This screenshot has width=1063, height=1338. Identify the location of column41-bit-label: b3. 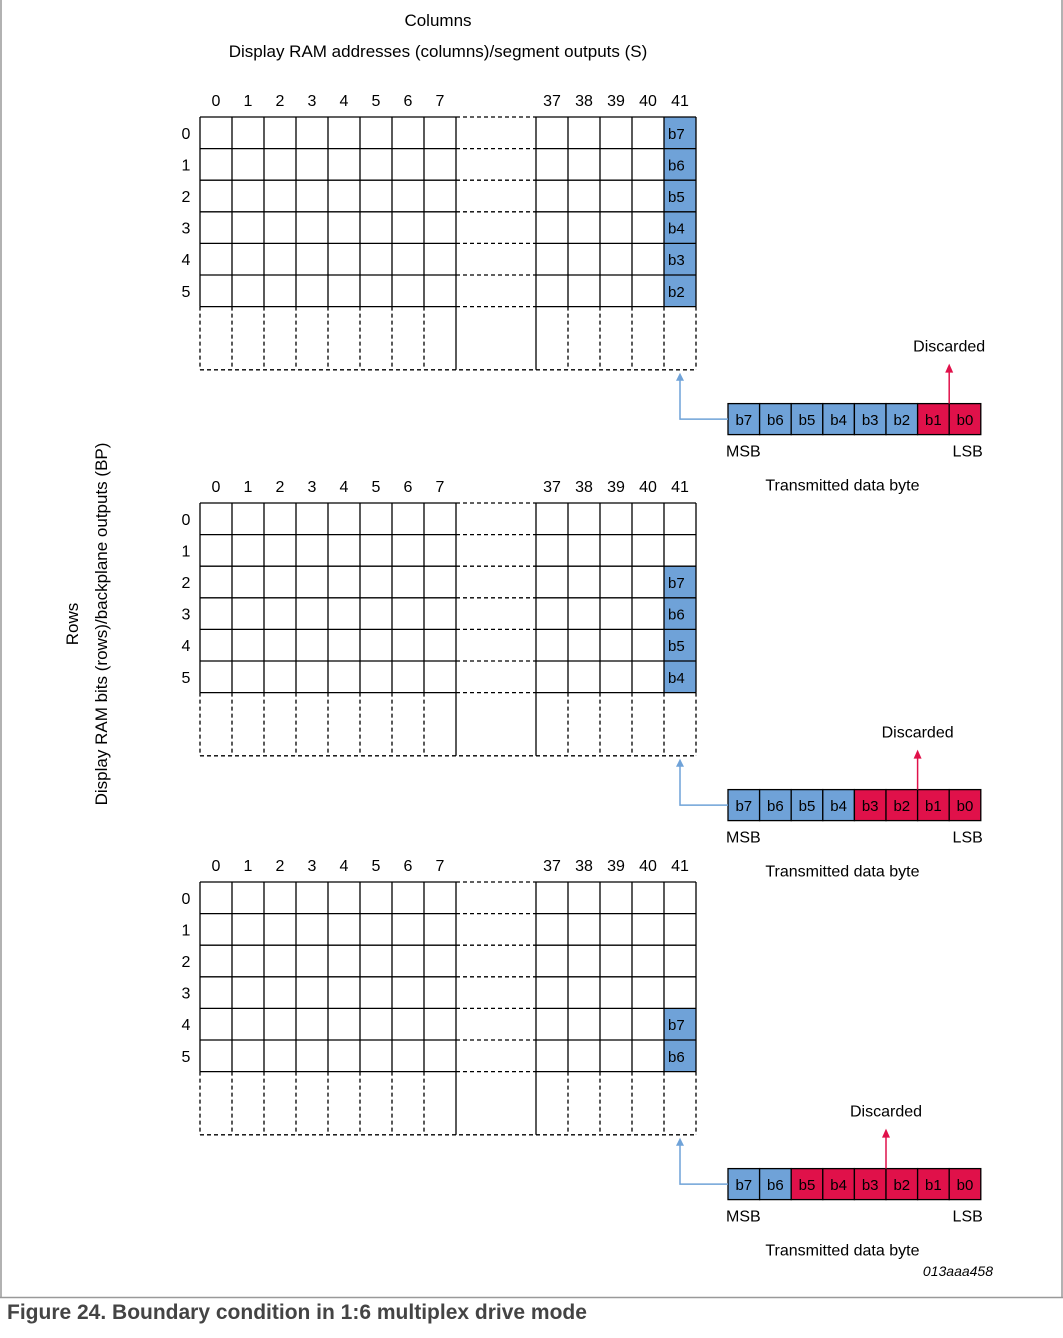
(676, 260).